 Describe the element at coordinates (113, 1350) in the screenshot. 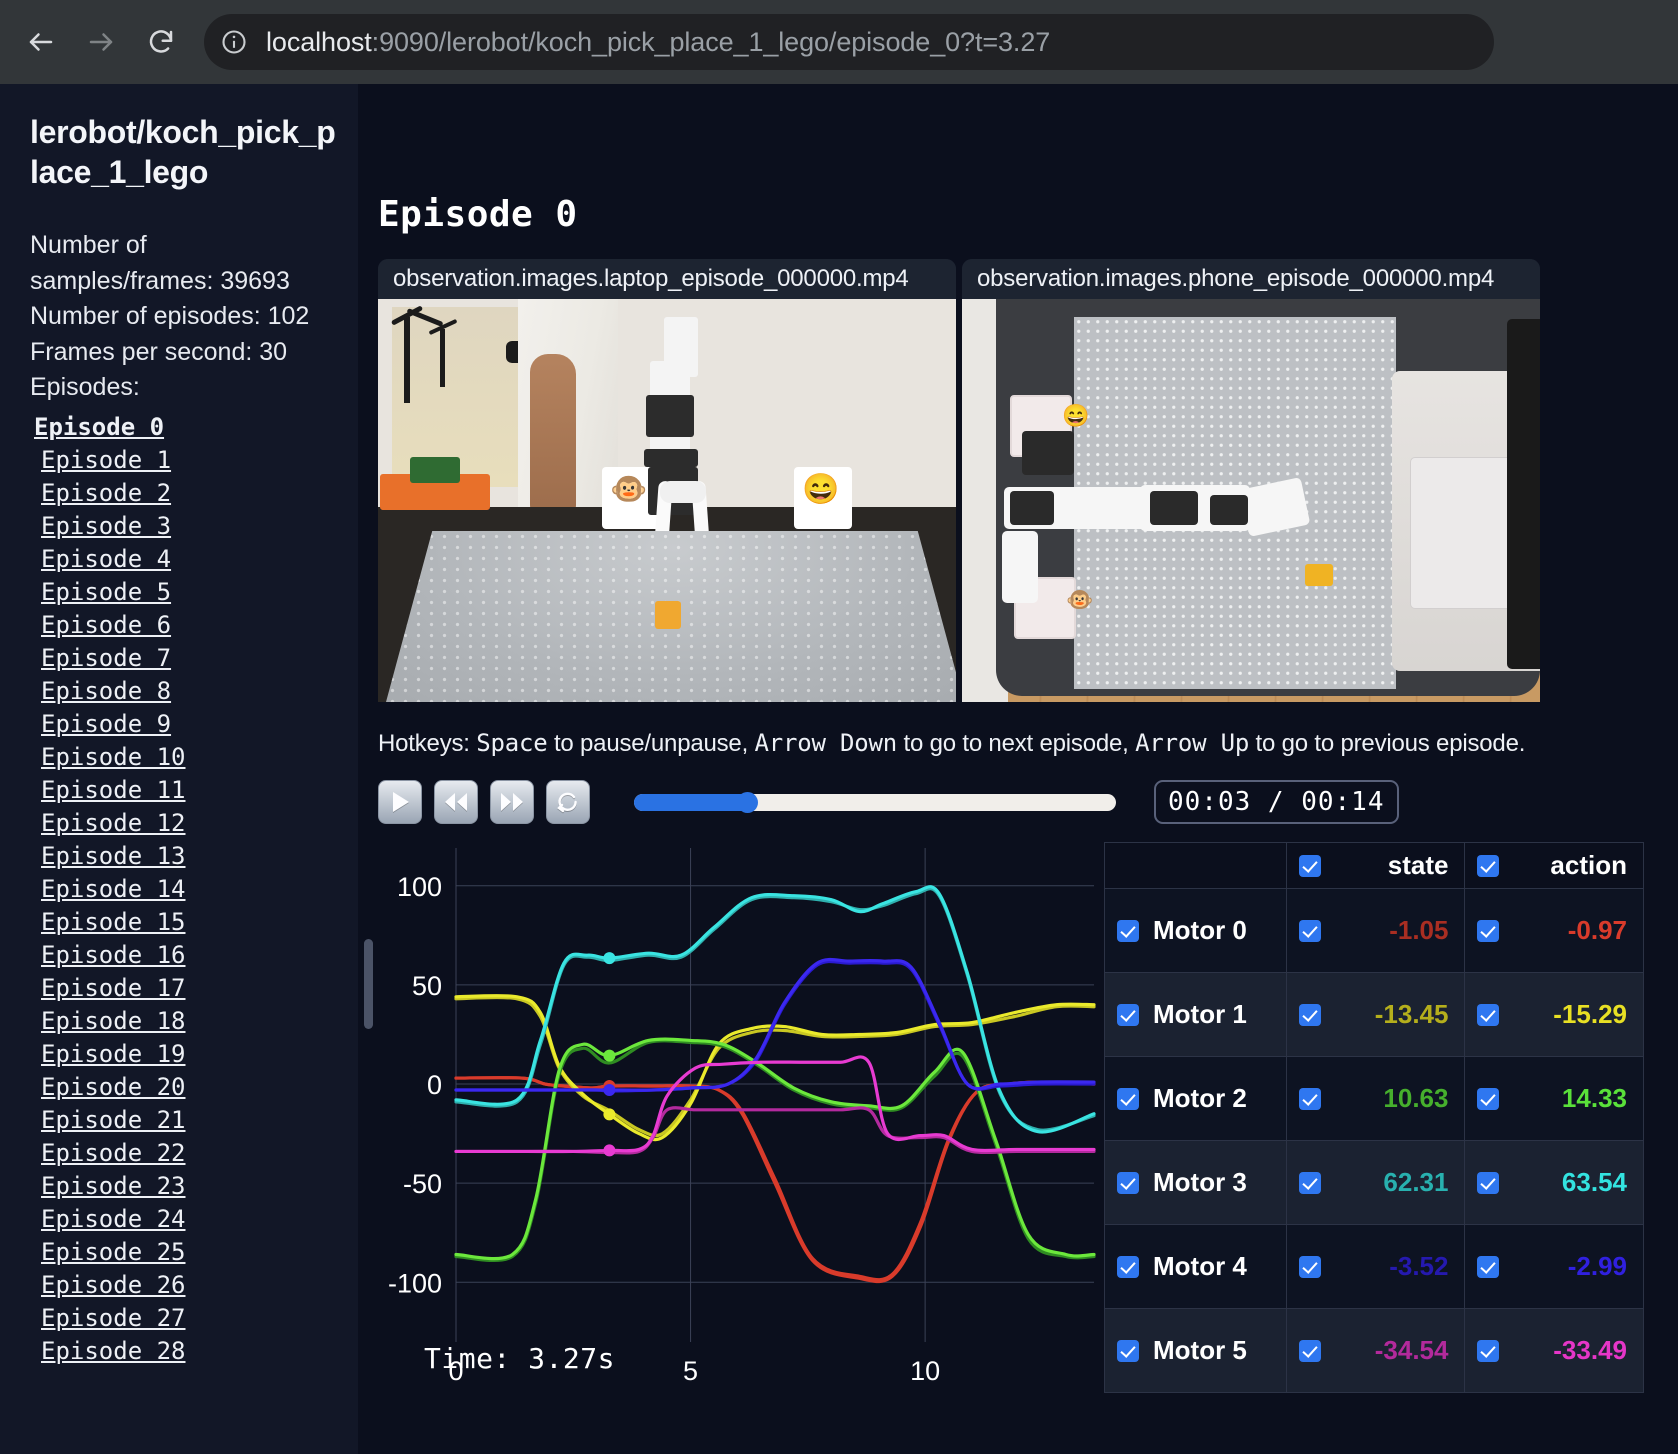

I see `episode-link-28: Episode 28` at that location.